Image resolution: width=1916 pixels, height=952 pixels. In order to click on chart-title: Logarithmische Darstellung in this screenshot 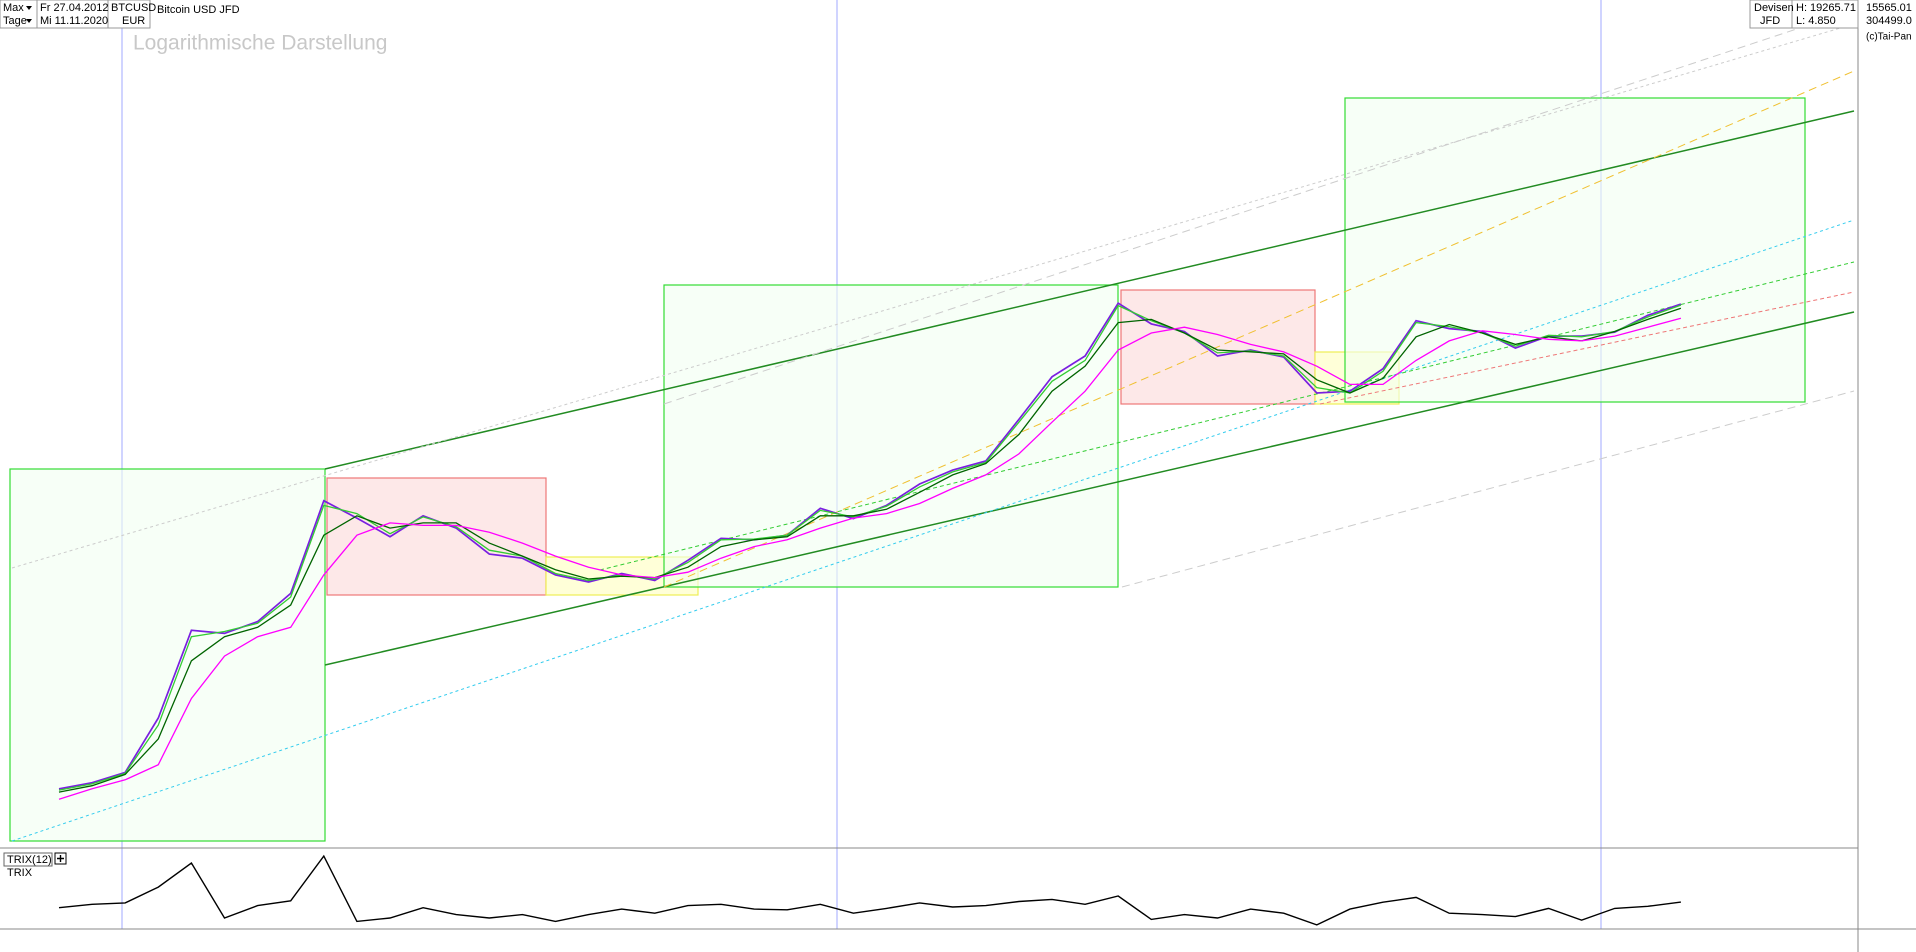, I will do `click(260, 43)`.